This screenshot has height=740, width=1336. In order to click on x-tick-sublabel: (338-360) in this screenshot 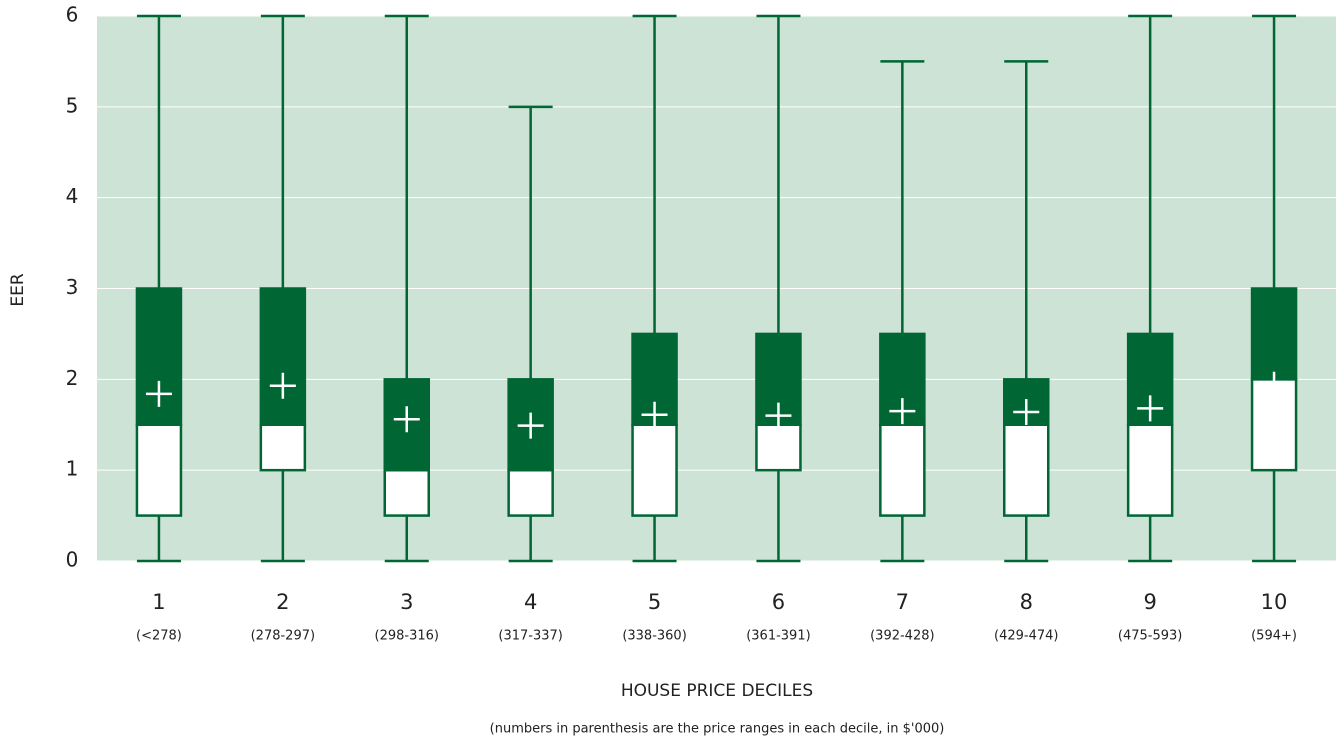, I will do `click(654, 636)`.